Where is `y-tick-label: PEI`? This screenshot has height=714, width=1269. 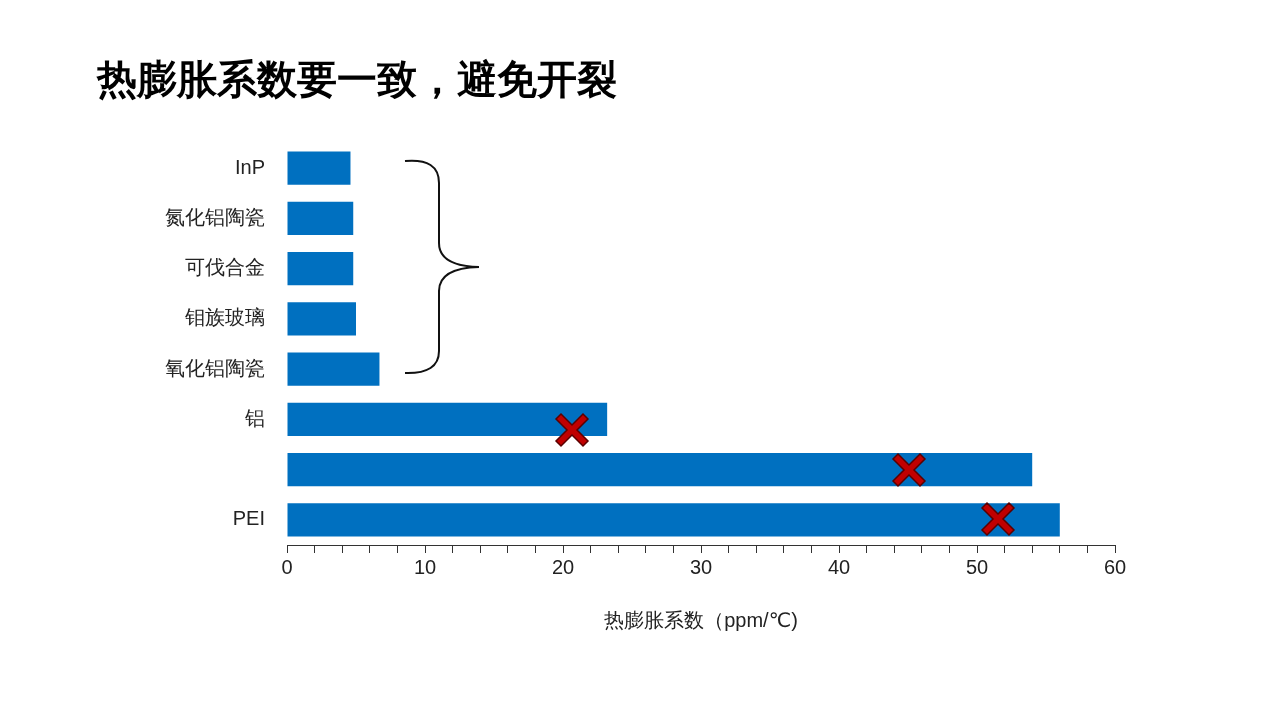
y-tick-label: PEI is located at coordinates (248, 518).